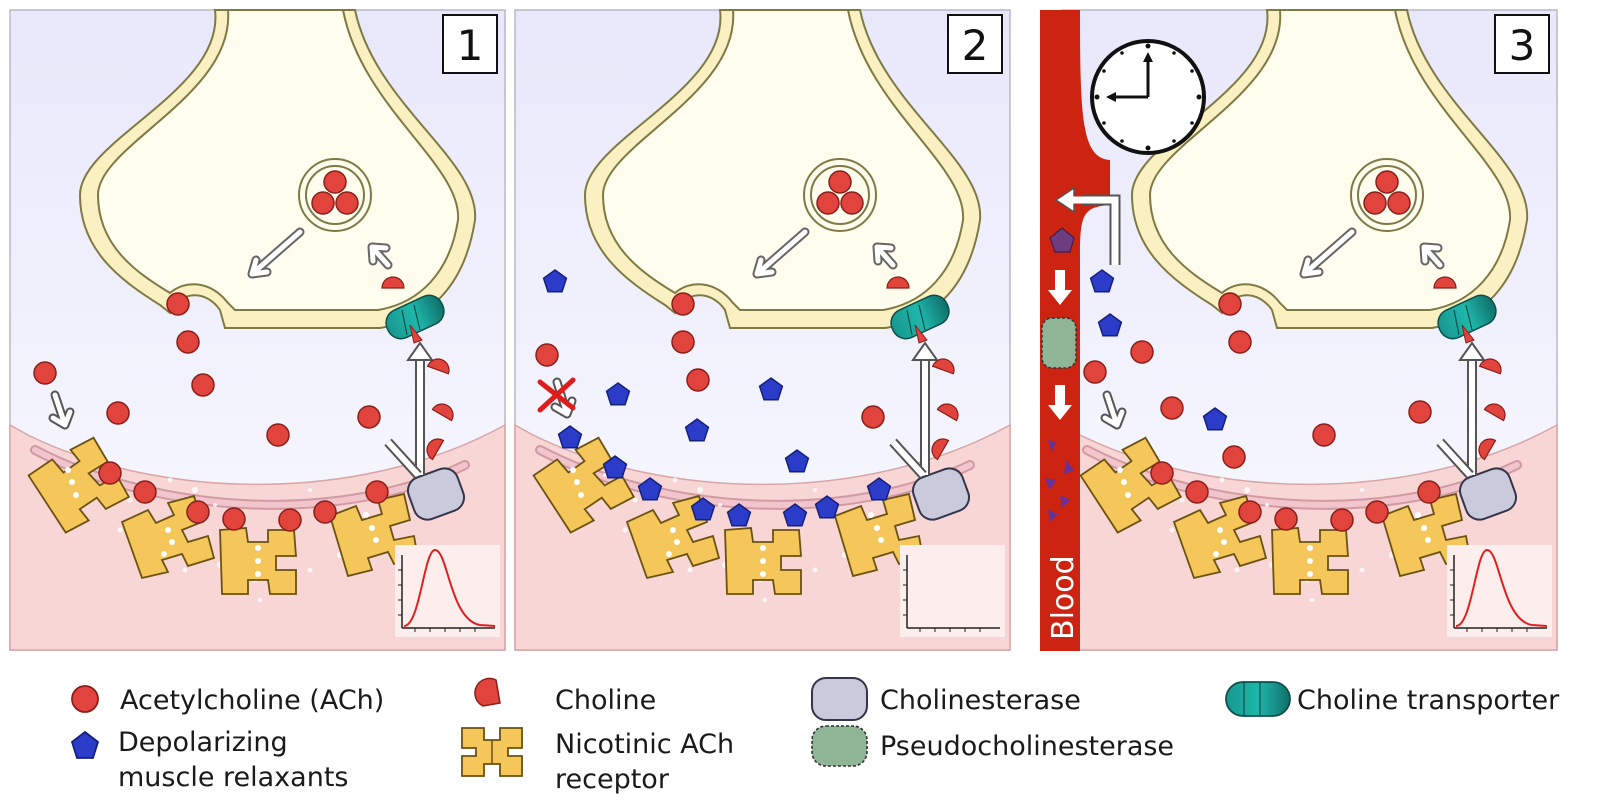 The height and width of the screenshot is (810, 1599). Describe the element at coordinates (1080, 330) in the screenshot. I see `blood-vessel: Blood` at that location.